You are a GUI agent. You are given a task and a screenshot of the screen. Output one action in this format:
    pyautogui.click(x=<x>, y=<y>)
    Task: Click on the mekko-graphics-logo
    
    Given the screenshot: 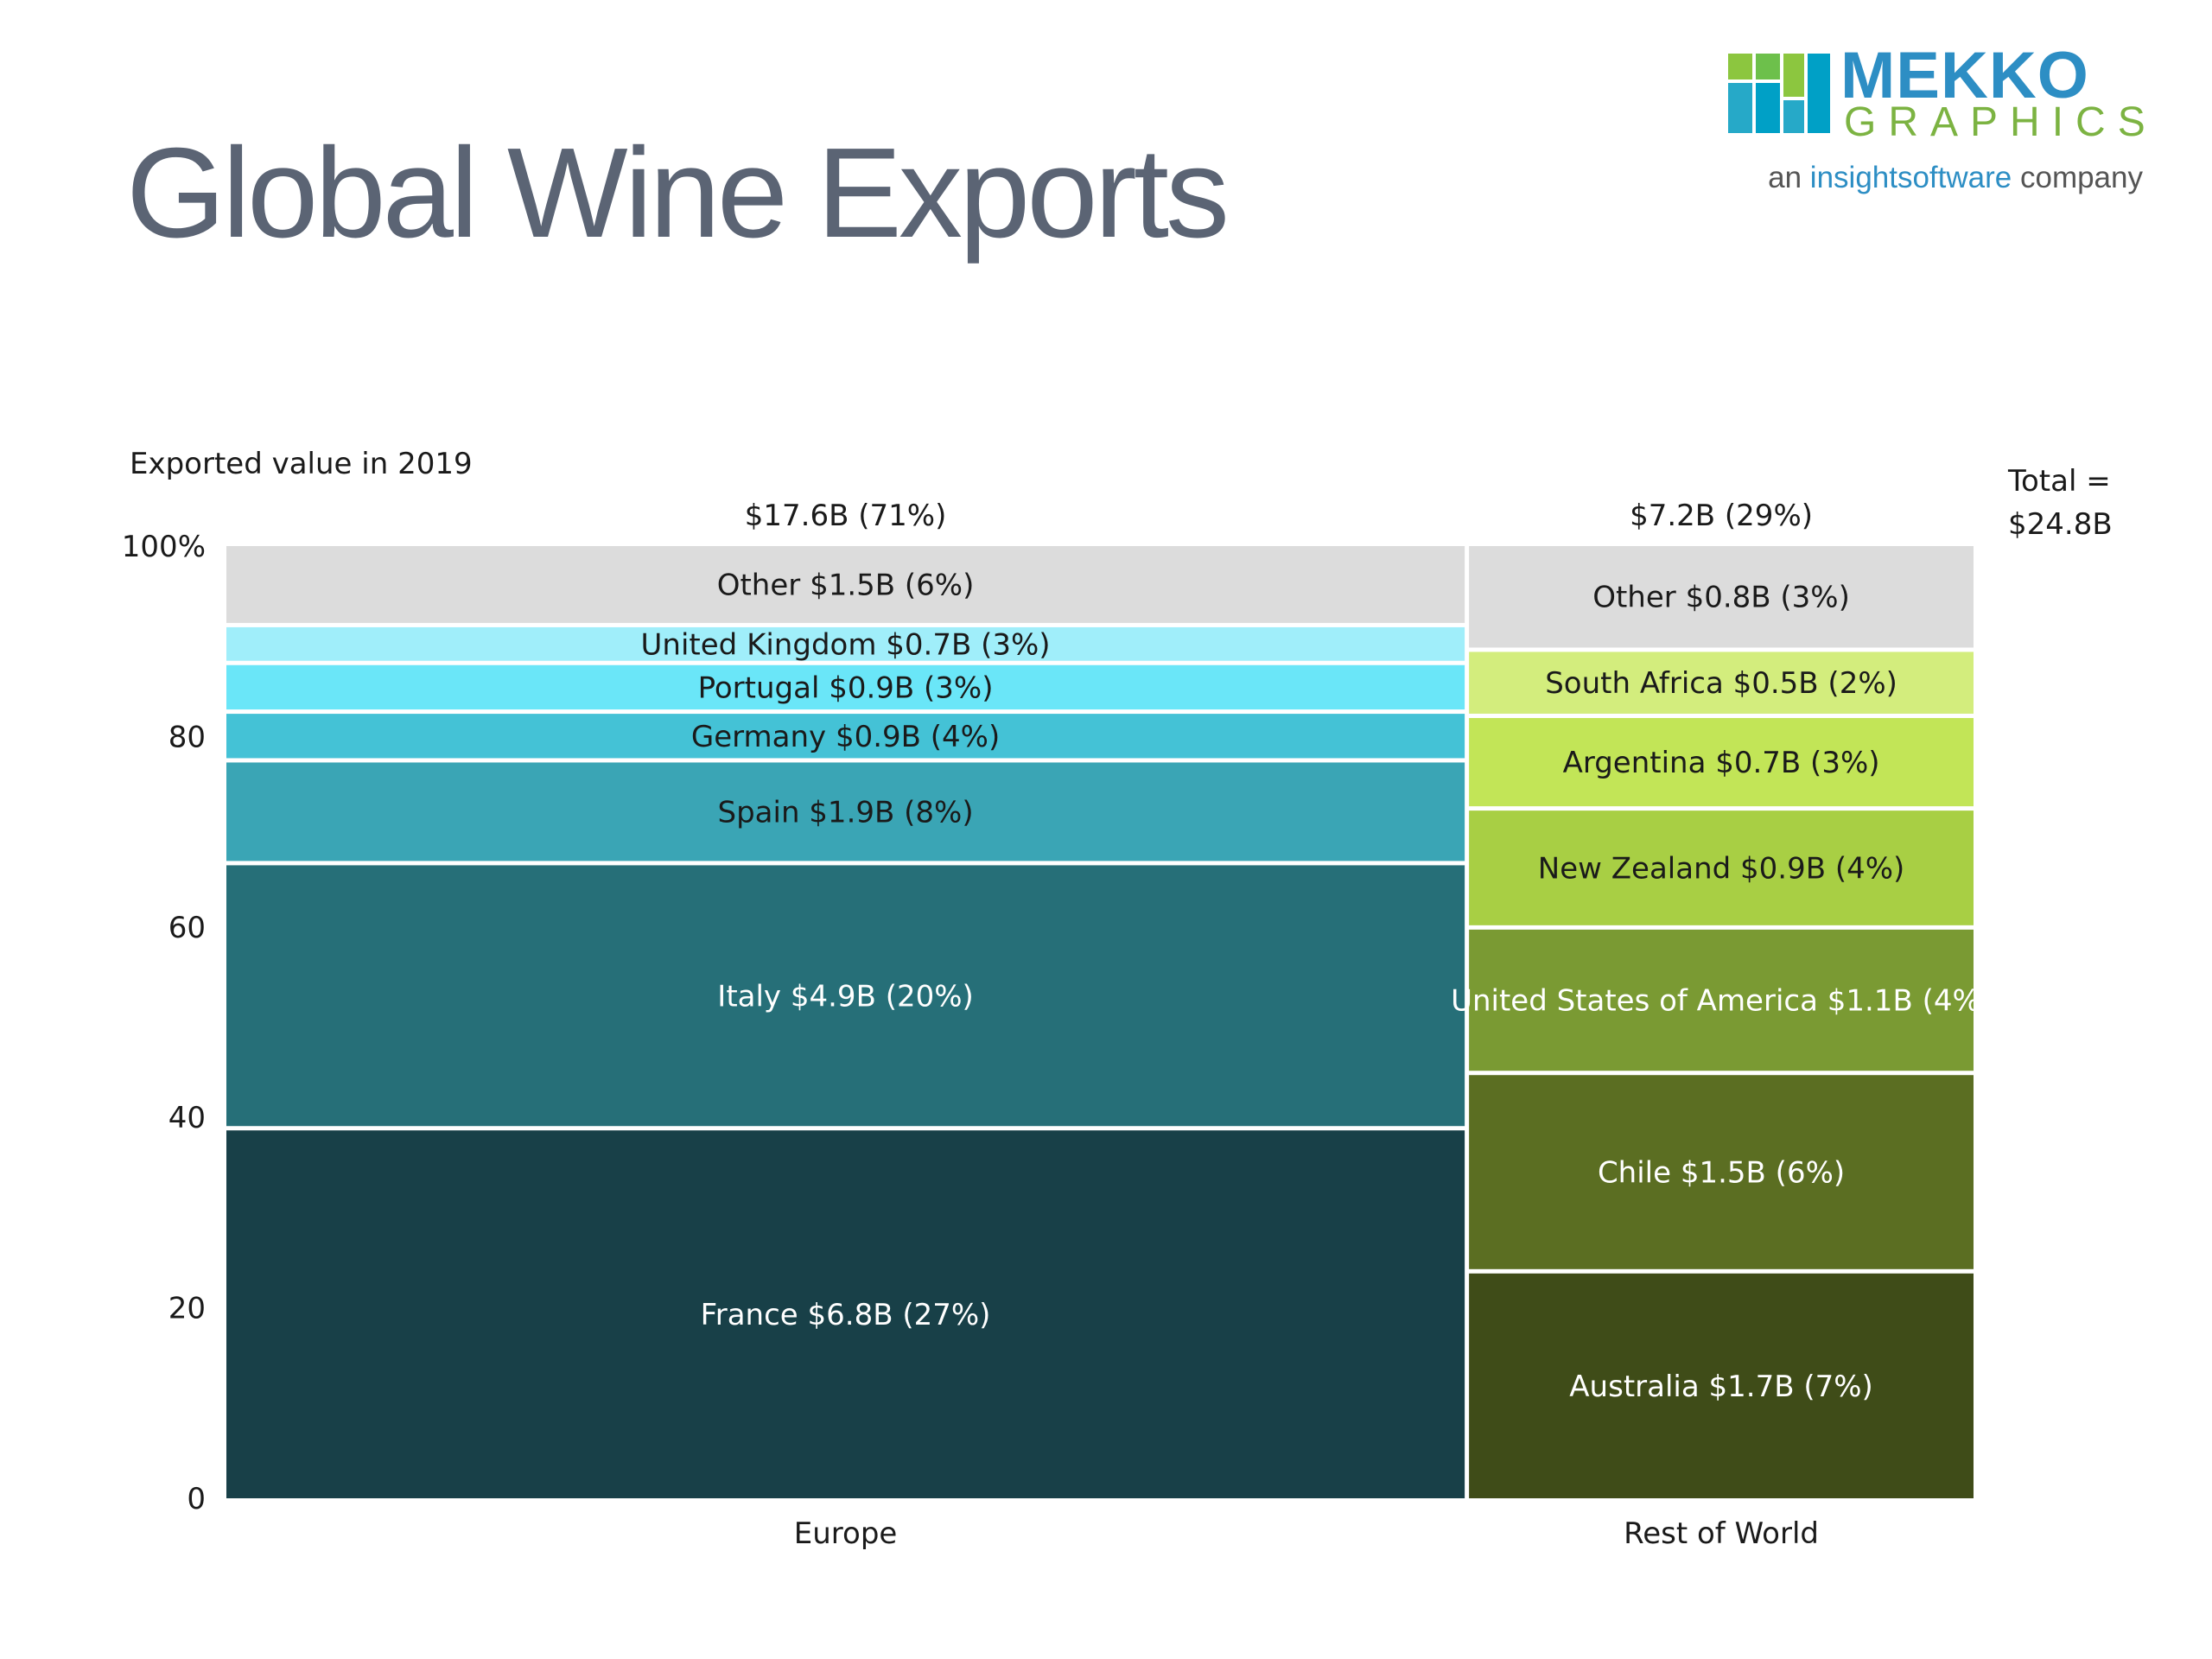 What is the action you would take?
    pyautogui.click(x=1779, y=93)
    